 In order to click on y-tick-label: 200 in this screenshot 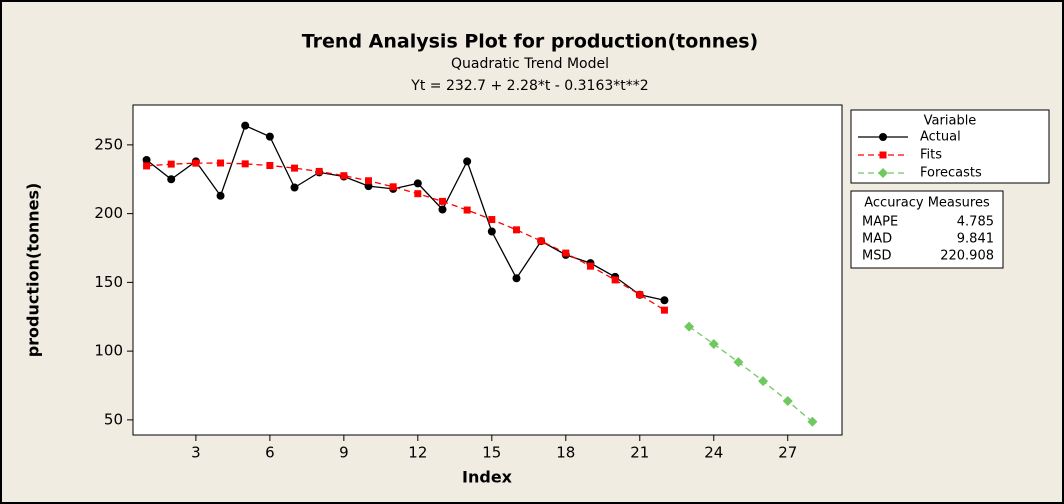, I will do `click(108, 213)`.